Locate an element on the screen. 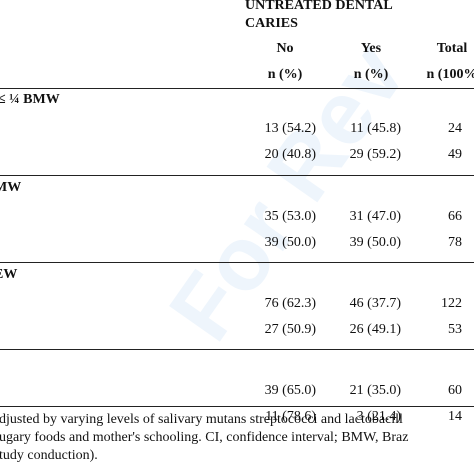 The width and height of the screenshot is (474, 474). cell: 26 (49.1) is located at coordinates (375, 329).